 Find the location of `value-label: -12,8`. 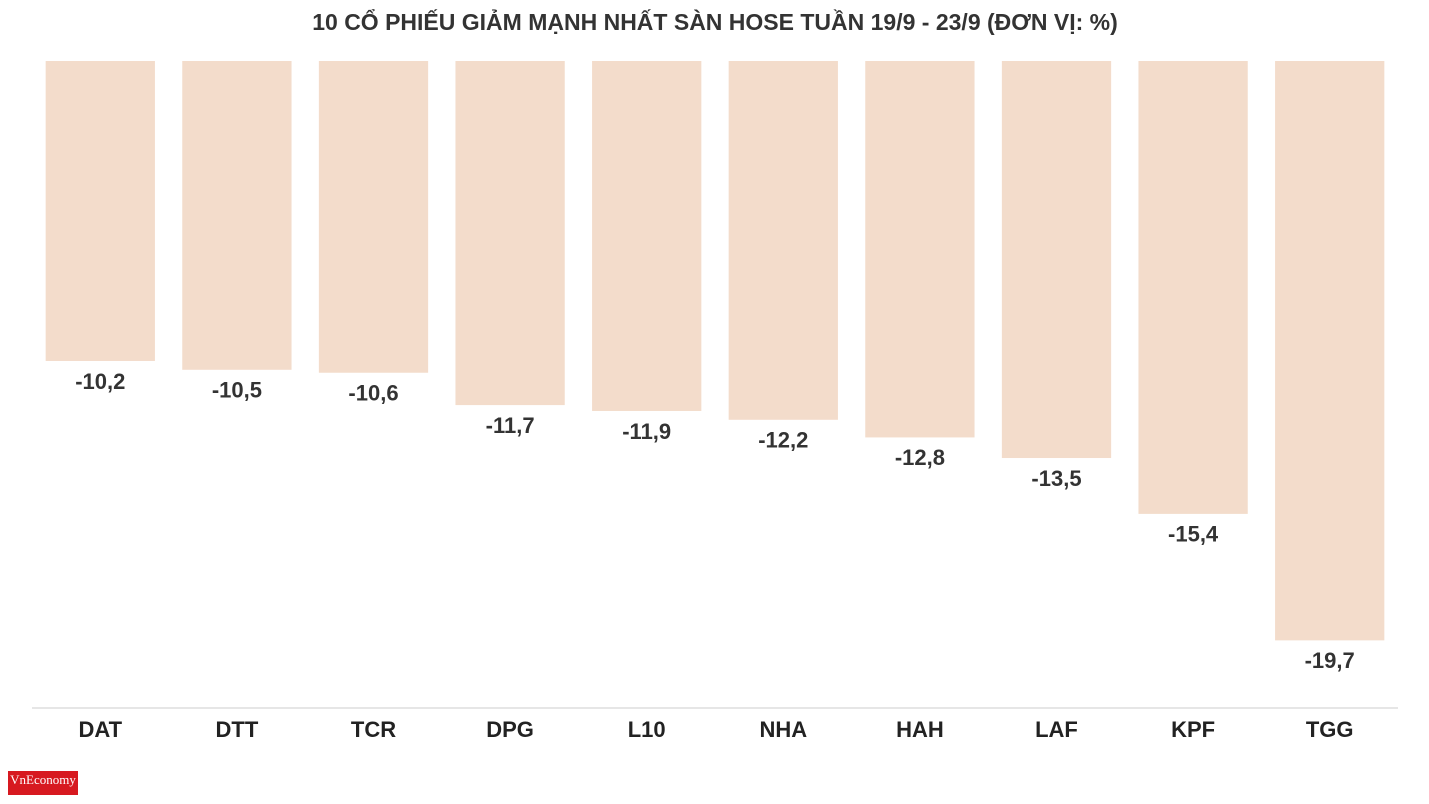

value-label: -12,8 is located at coordinates (920, 457).